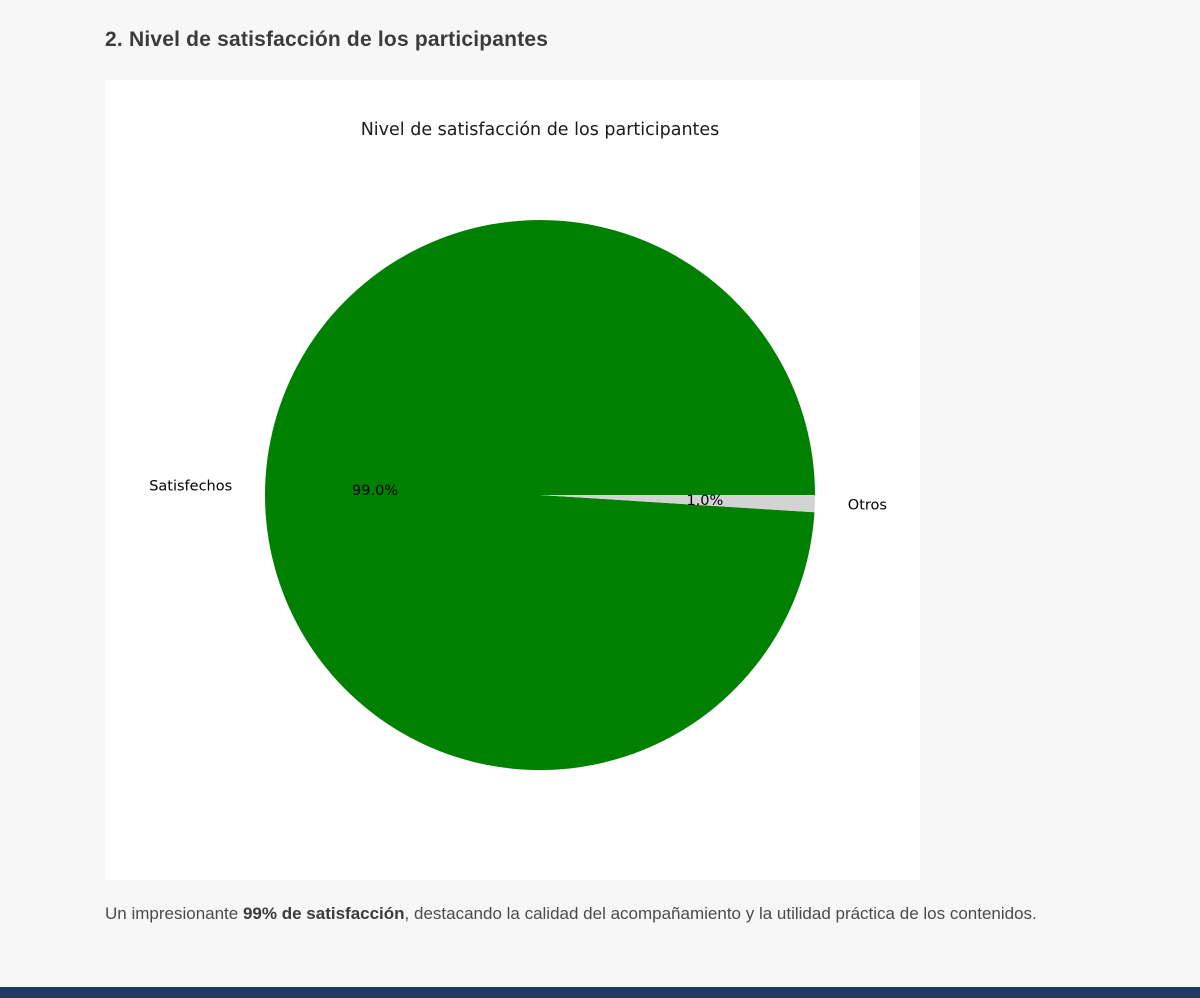 The image size is (1200, 998). I want to click on bottom-bar, so click(600, 992).